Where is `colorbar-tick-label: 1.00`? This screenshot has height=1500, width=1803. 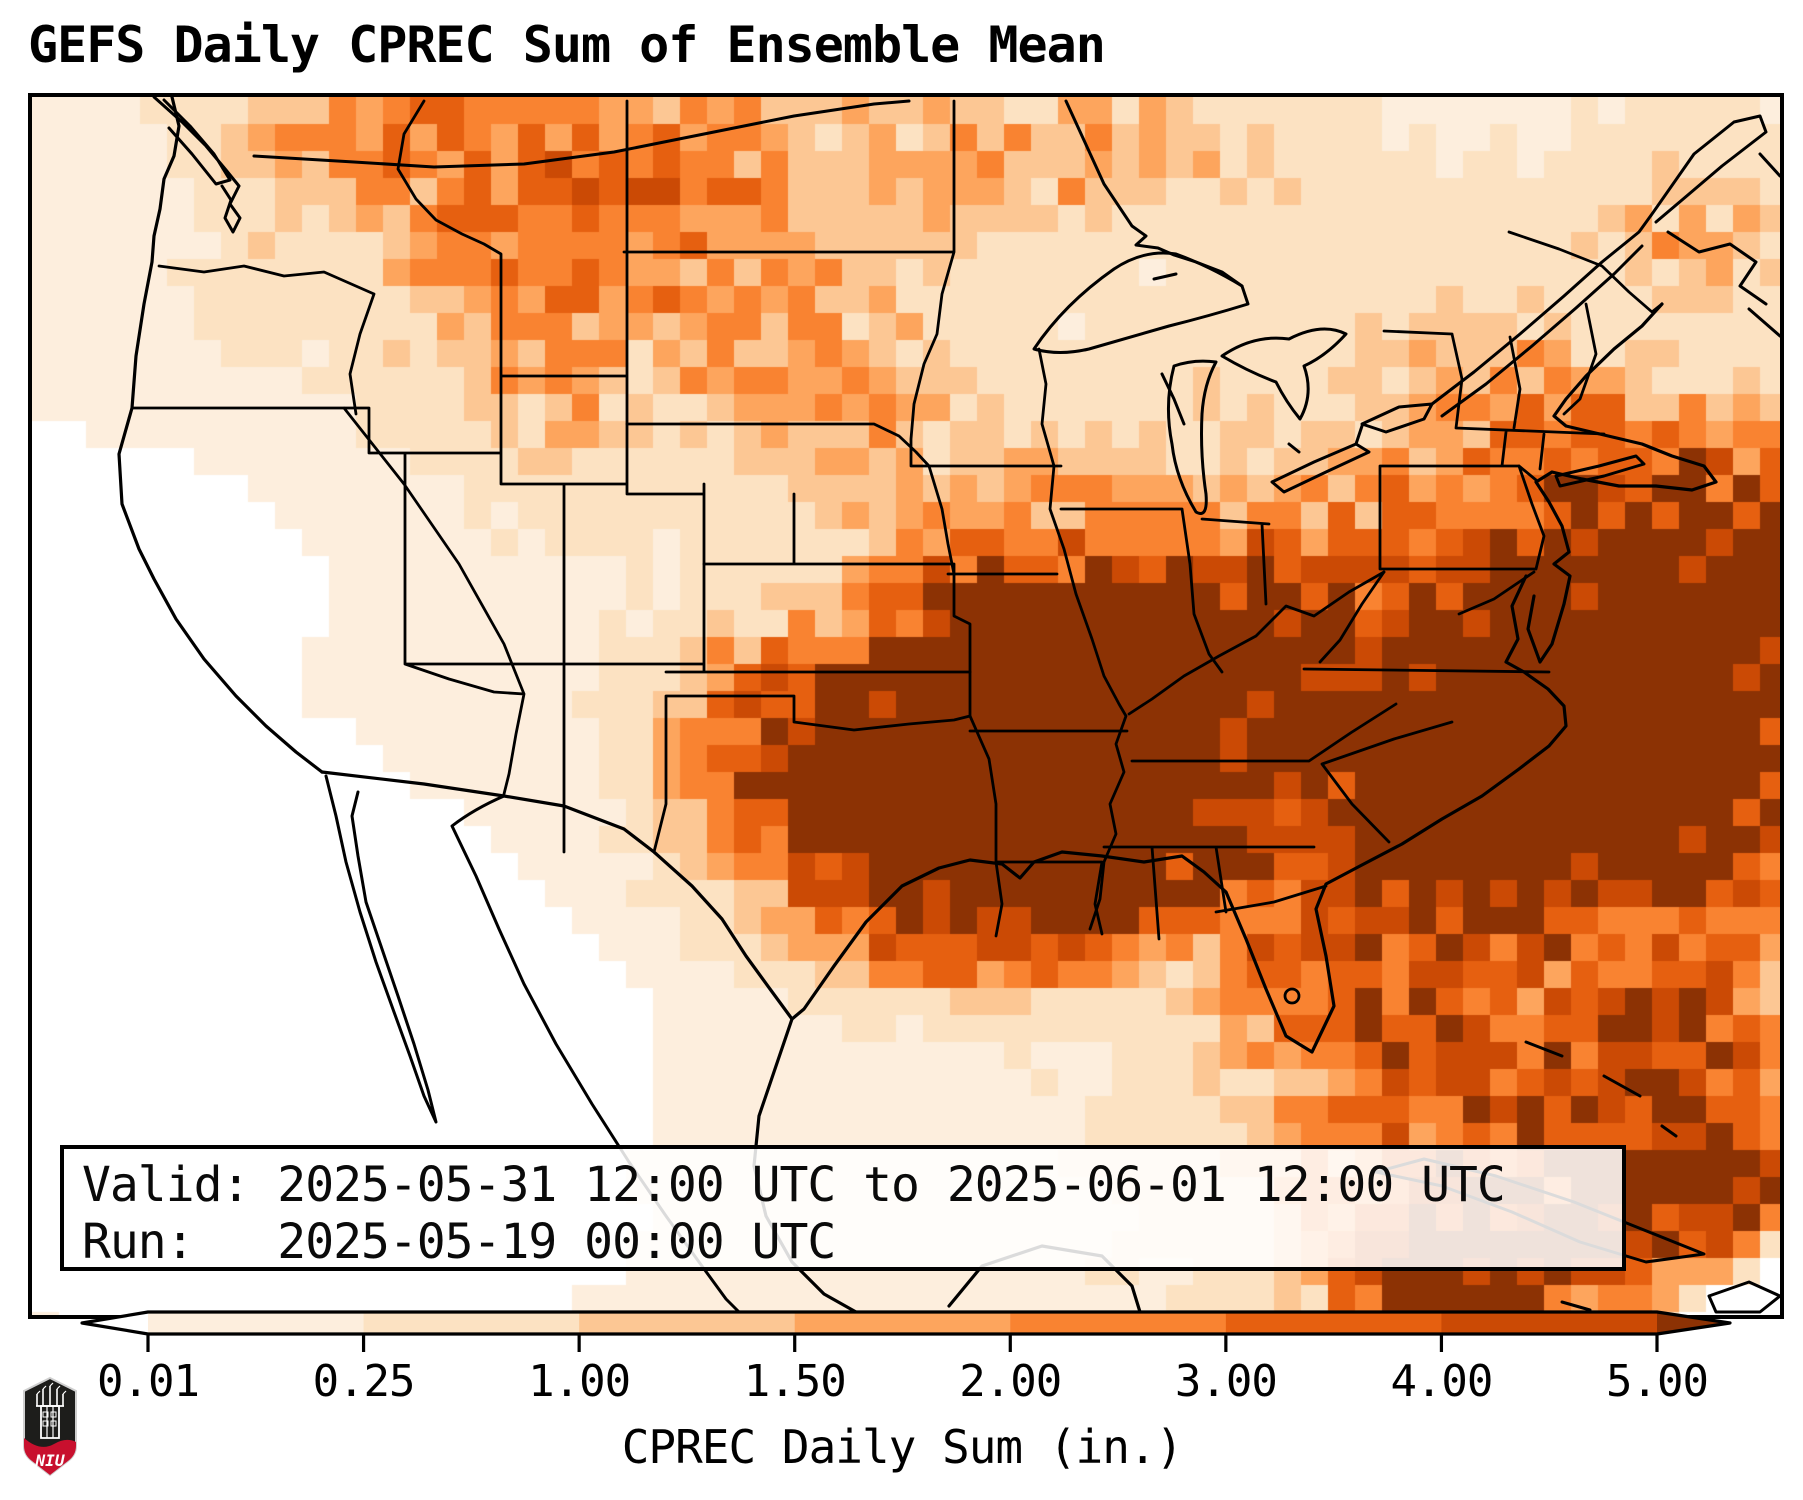
colorbar-tick-label: 1.00 is located at coordinates (579, 1381).